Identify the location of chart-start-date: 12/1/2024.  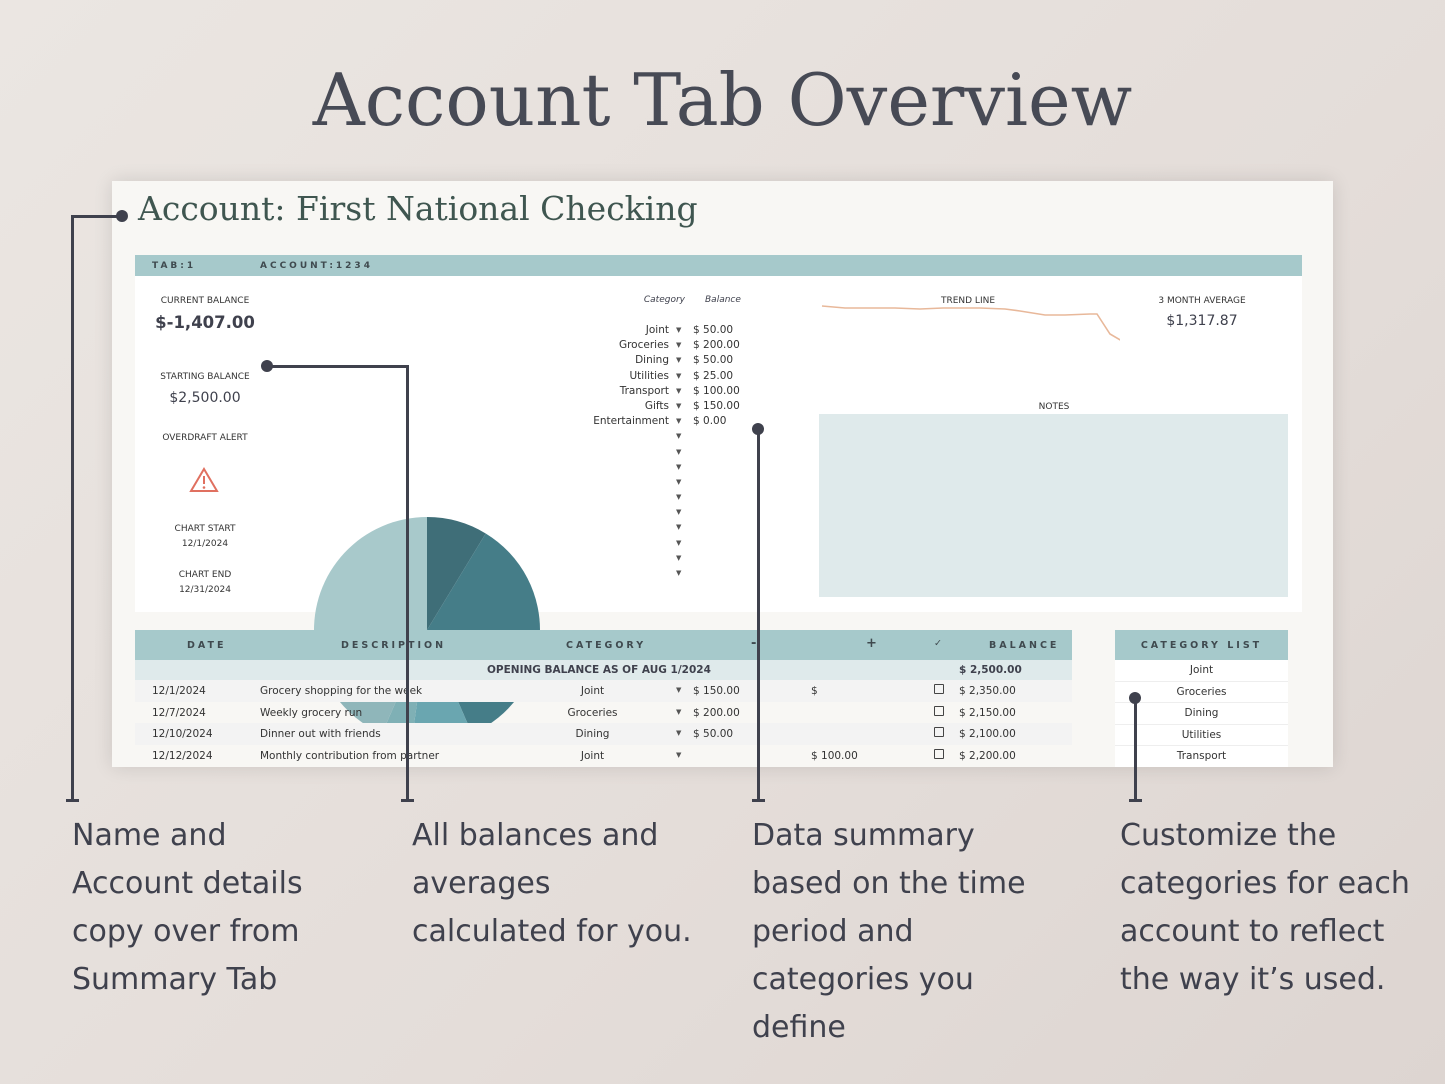
(205, 544).